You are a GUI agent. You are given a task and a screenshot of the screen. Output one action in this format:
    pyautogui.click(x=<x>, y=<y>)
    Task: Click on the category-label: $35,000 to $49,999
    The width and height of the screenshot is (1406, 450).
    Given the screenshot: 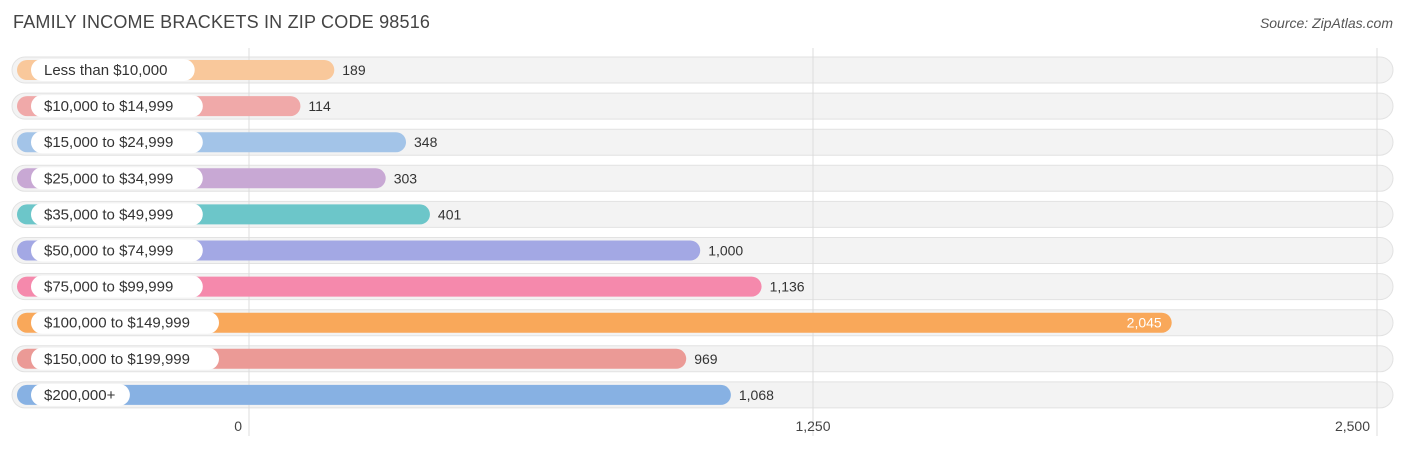 What is the action you would take?
    pyautogui.click(x=108, y=214)
    